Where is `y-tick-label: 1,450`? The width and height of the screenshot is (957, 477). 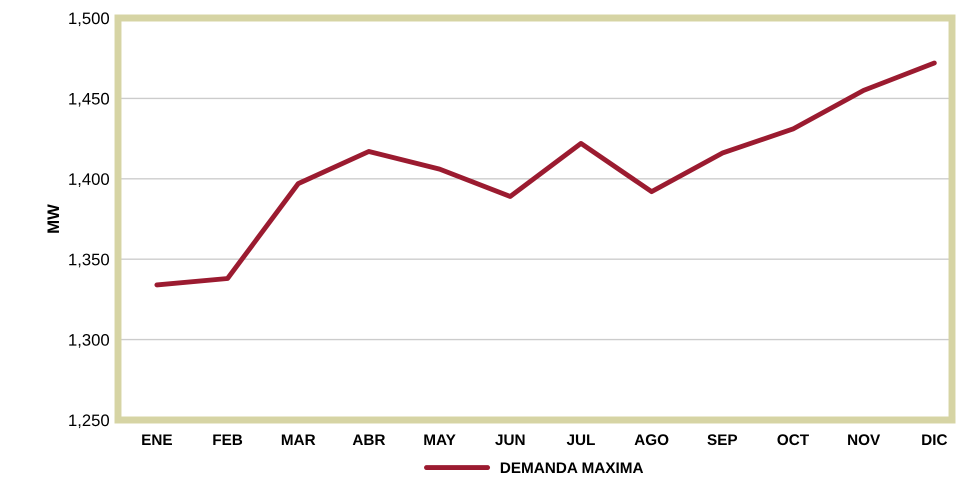 y-tick-label: 1,450 is located at coordinates (89, 99).